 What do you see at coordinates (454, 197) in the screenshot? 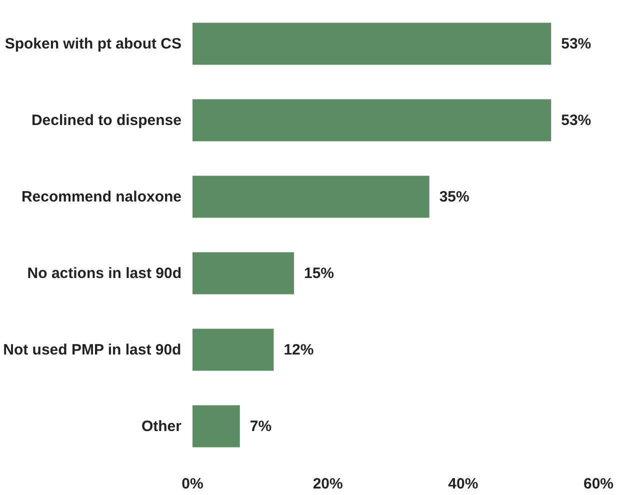
I see `data-label: 35%` at bounding box center [454, 197].